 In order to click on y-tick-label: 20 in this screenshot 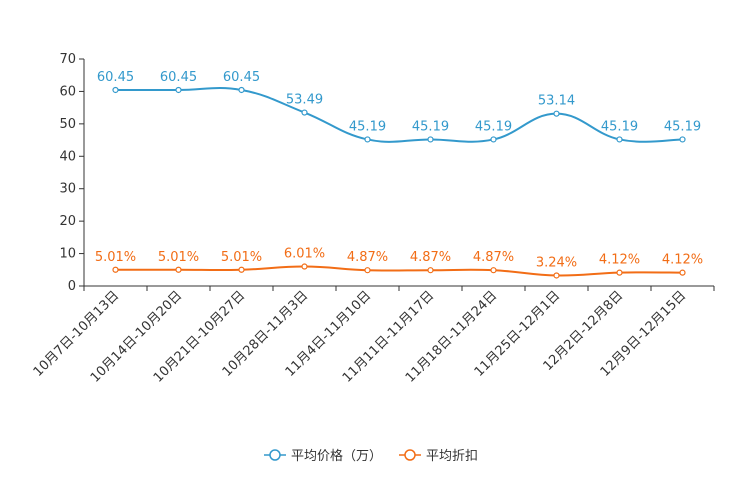, I will do `click(67, 221)`.